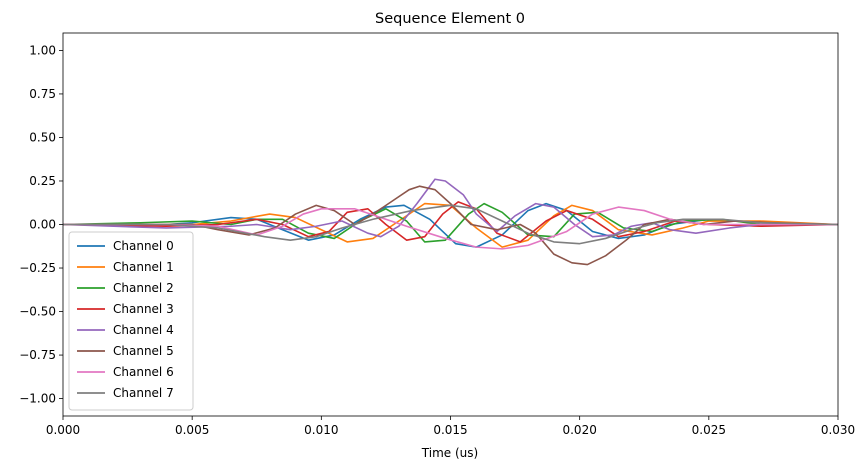  Describe the element at coordinates (321, 430) in the screenshot. I see `x-tick-label: 0.010` at that location.